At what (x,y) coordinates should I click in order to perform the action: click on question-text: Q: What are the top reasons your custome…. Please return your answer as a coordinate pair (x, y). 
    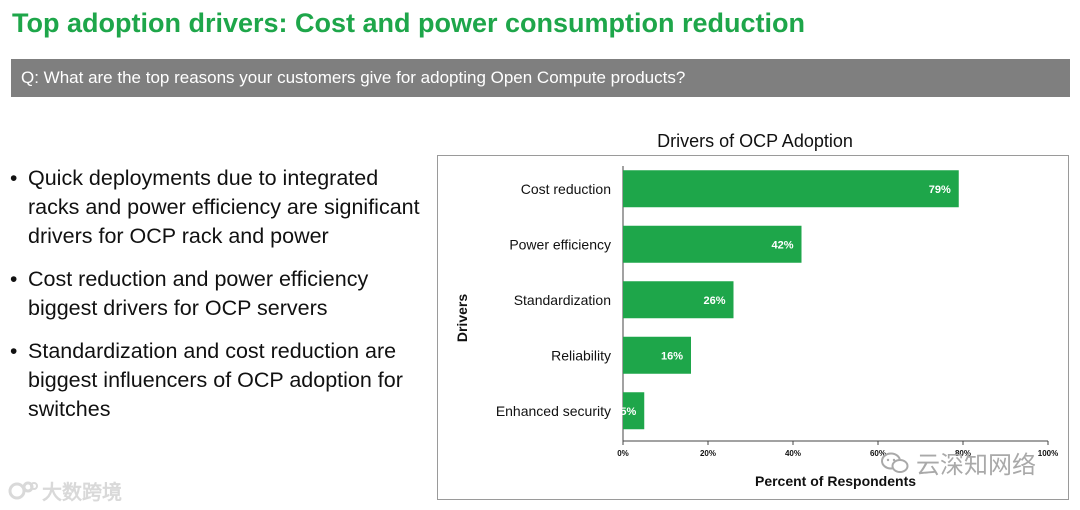
    Looking at the image, I should click on (353, 77).